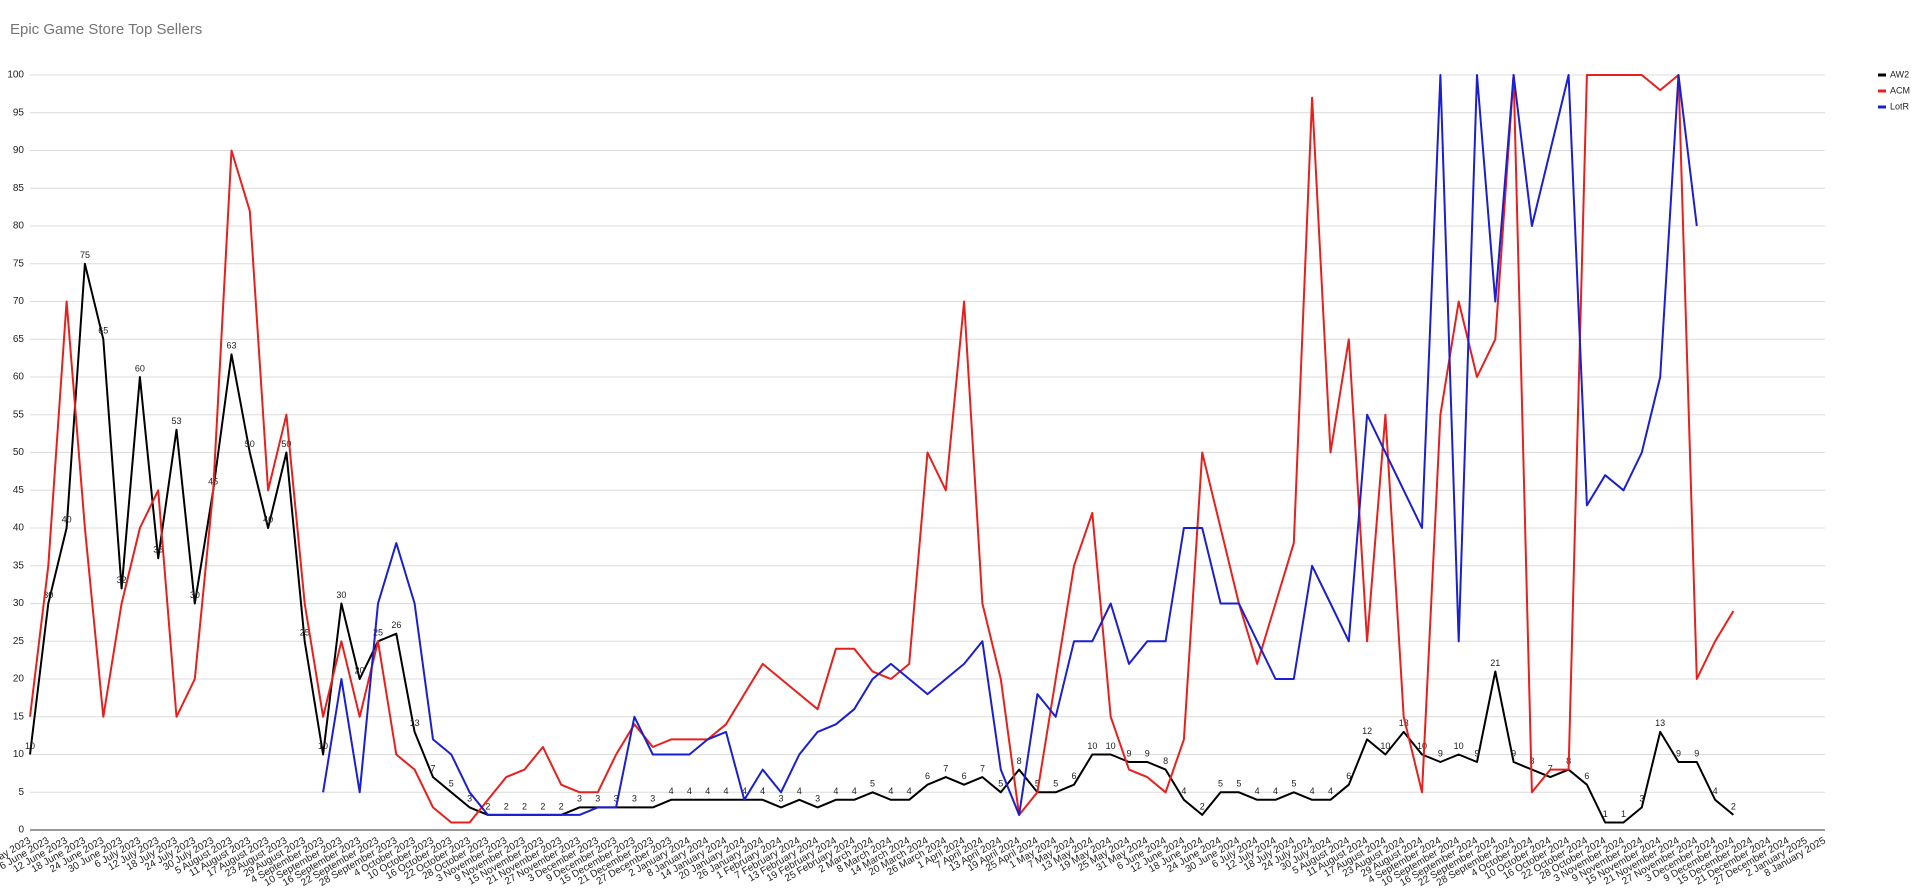  What do you see at coordinates (286, 444) in the screenshot?
I see `data-label: 50` at bounding box center [286, 444].